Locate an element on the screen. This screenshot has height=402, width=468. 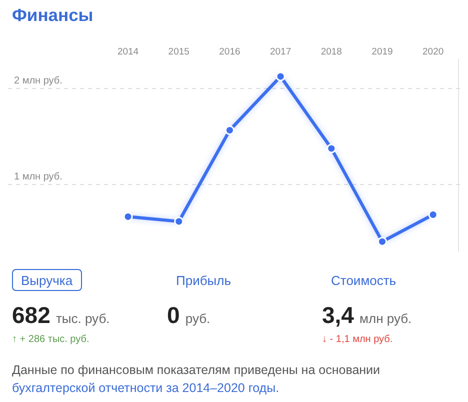
x-tick-label: 2015 is located at coordinates (179, 52).